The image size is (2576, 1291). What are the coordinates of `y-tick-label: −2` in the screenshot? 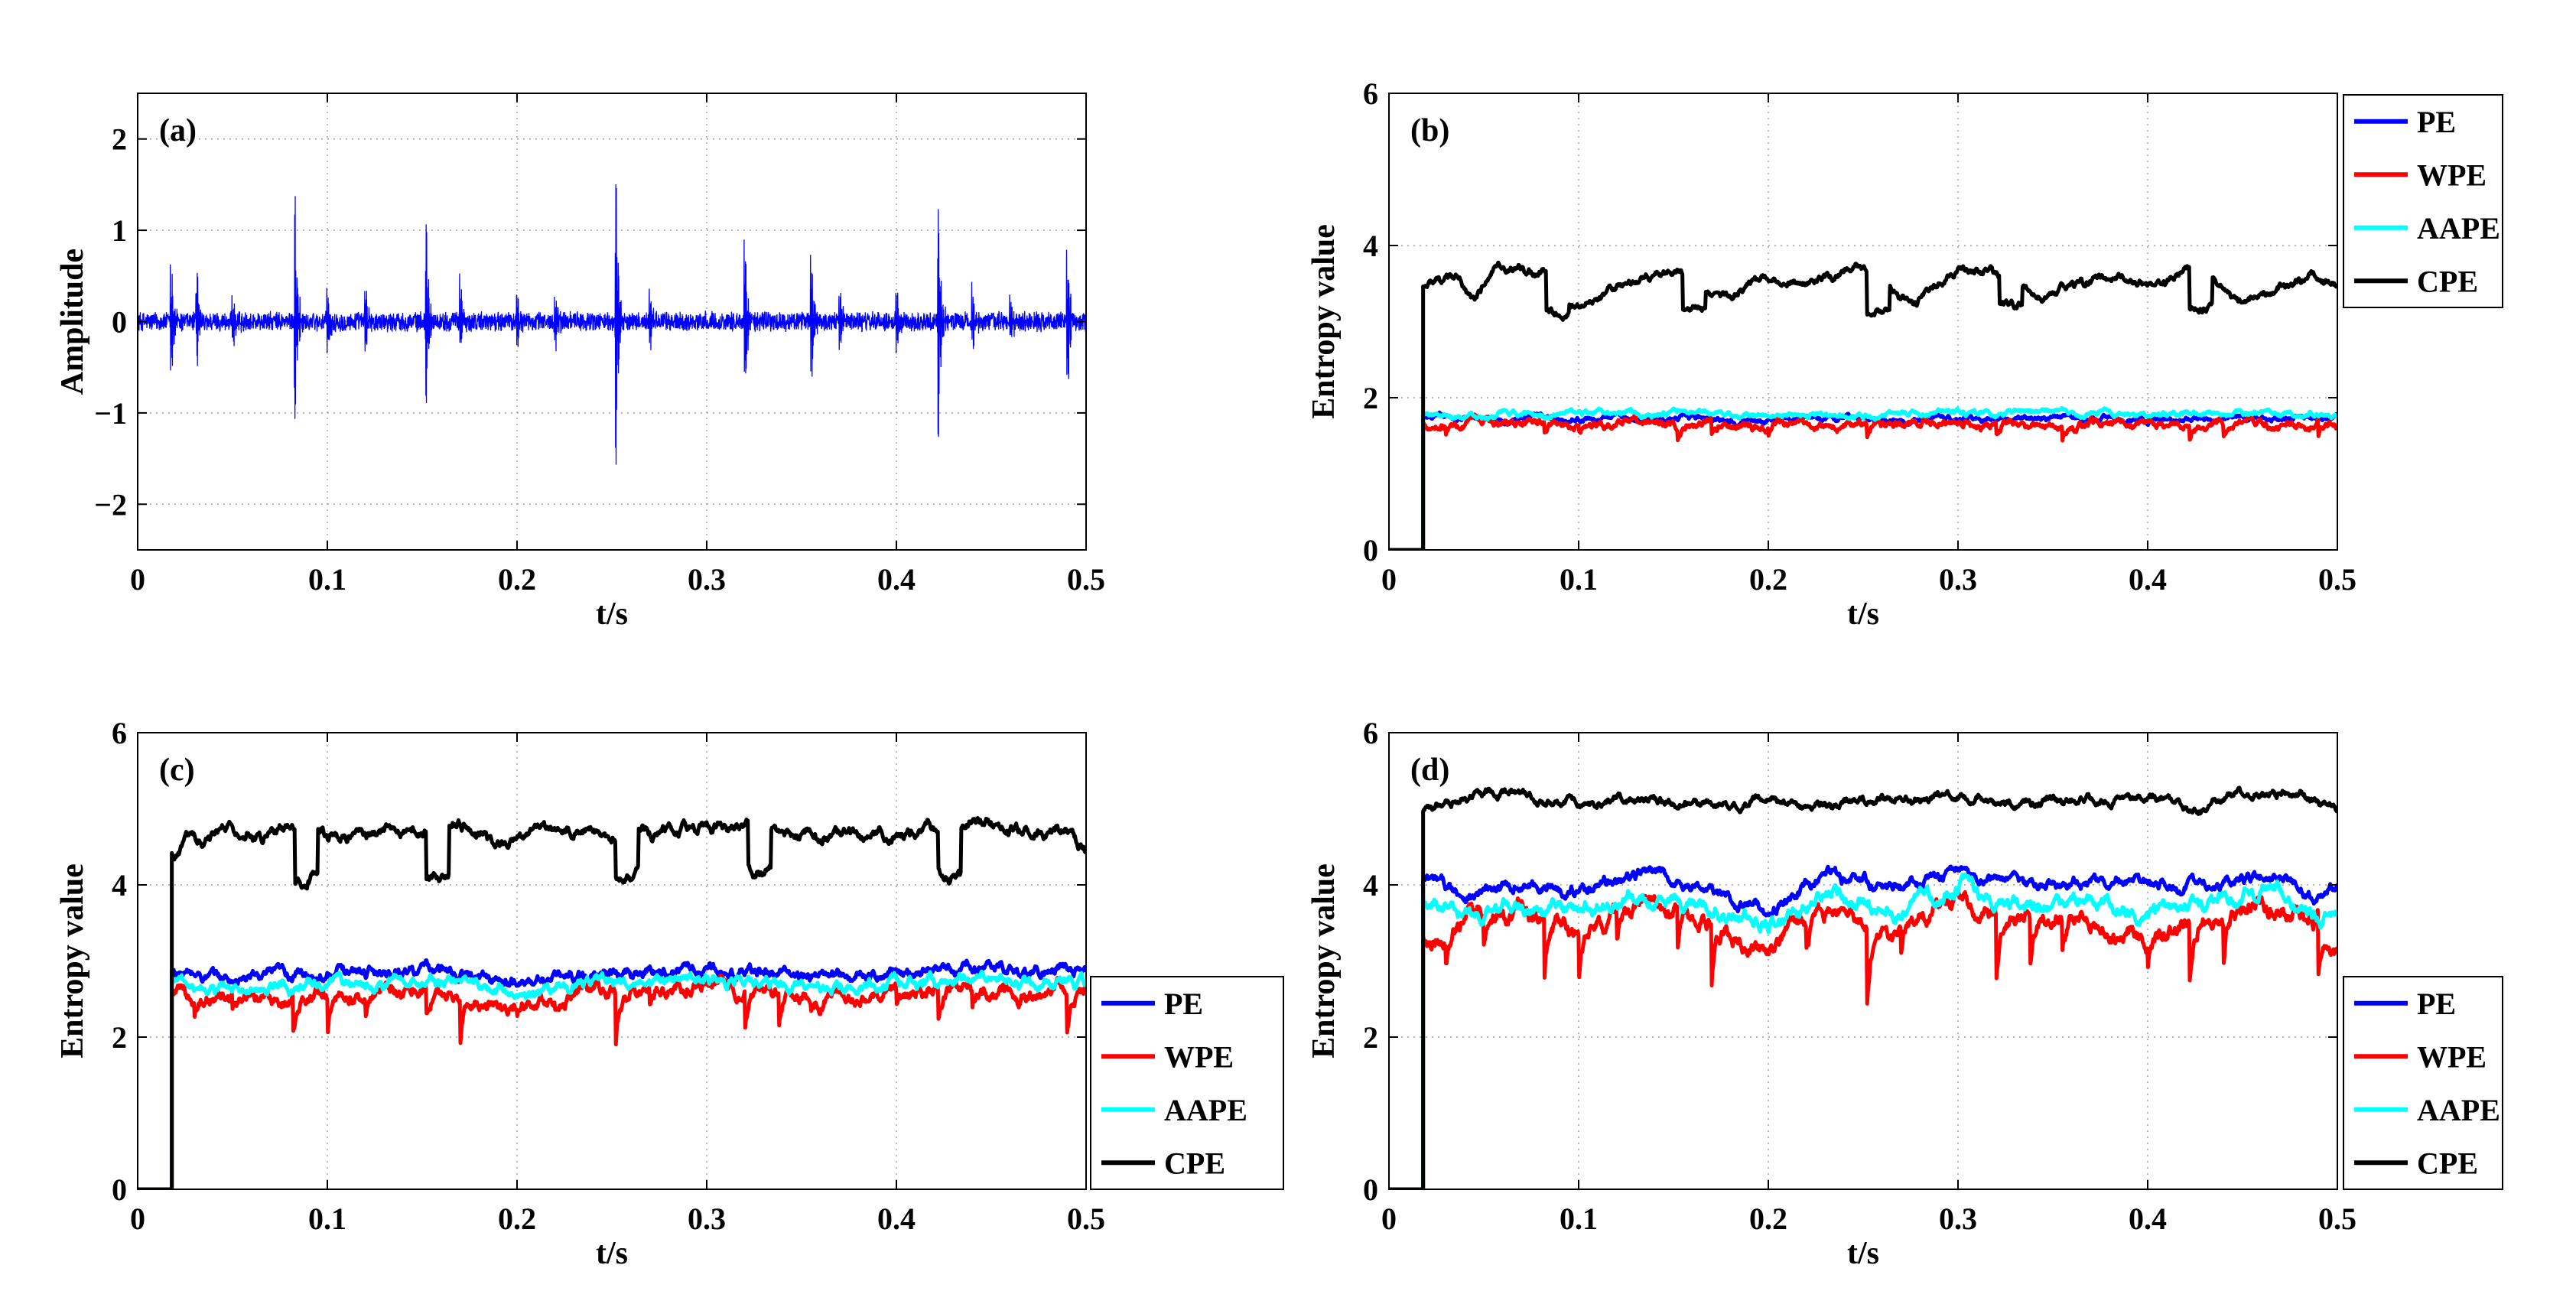 It's located at (110, 504).